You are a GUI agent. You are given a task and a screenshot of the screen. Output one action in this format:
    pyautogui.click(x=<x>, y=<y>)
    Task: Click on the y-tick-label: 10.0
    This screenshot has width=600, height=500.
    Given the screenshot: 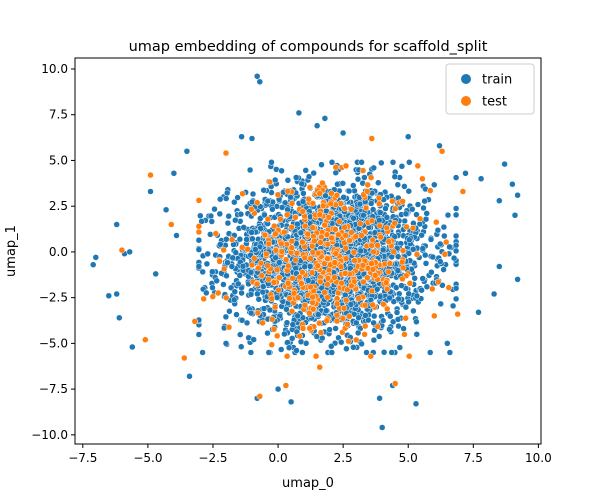 What is the action you would take?
    pyautogui.click(x=54, y=69)
    